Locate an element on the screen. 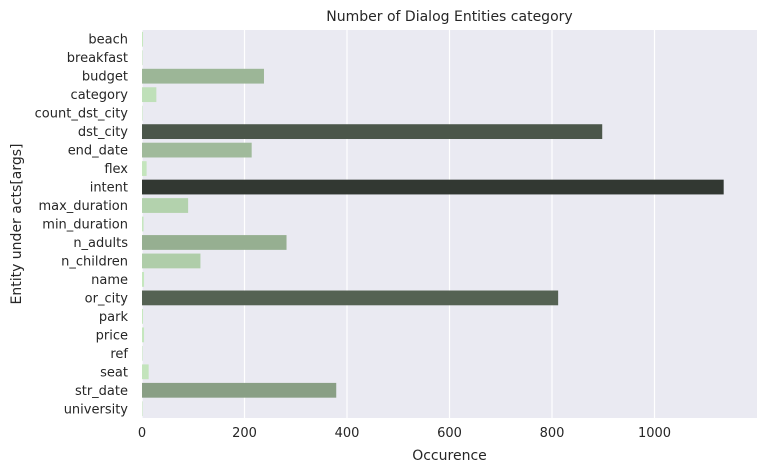 This screenshot has height=473, width=771. y-tick-label: str_date is located at coordinates (101, 391).